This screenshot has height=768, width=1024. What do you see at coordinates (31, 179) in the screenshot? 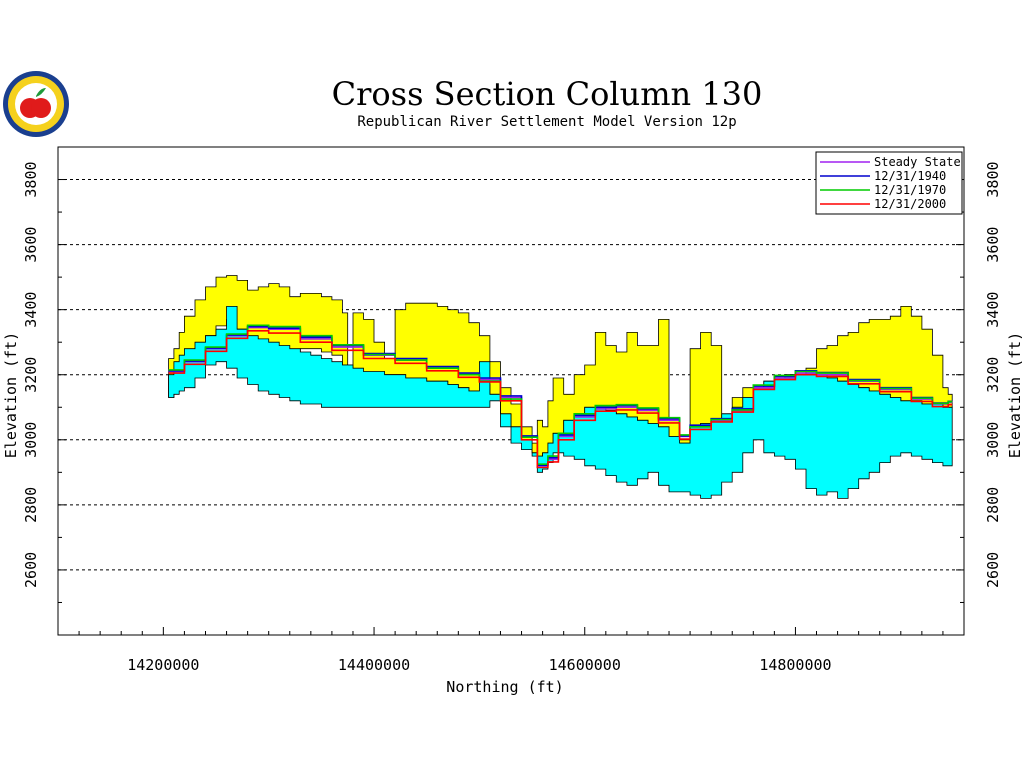
I see `y-tick-label-left: 3800` at bounding box center [31, 179].